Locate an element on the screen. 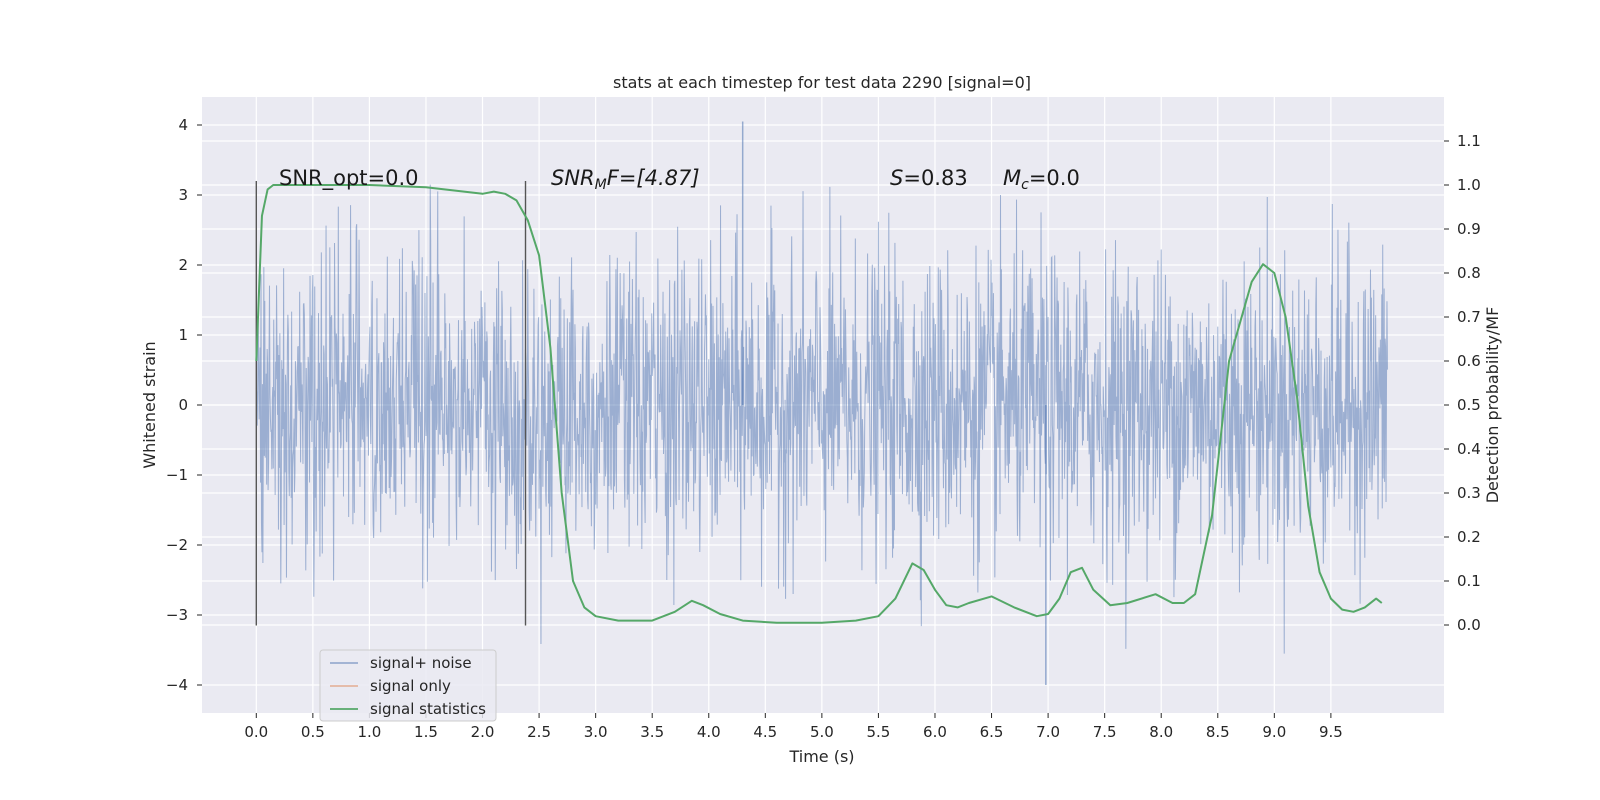  y-right-axis-label: Detection probability/MF is located at coordinates (1492, 405).